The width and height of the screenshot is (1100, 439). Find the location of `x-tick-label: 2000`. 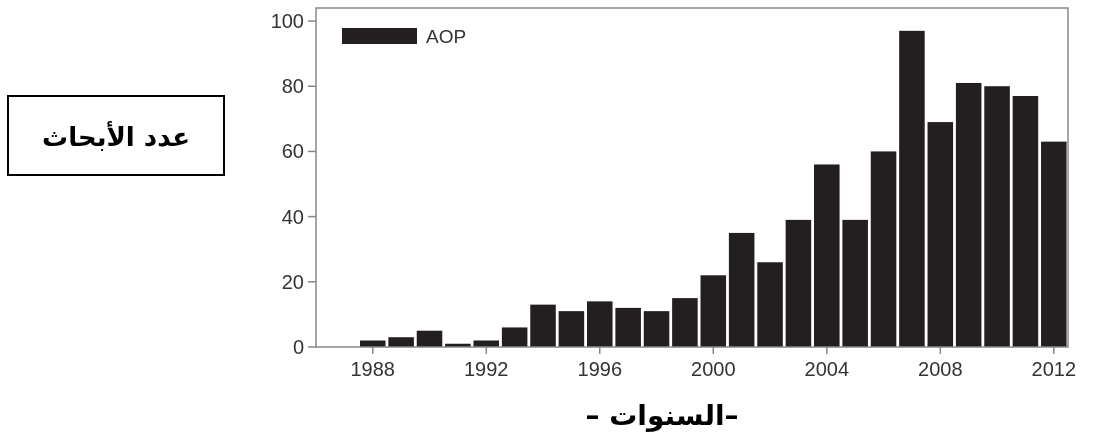

x-tick-label: 2000 is located at coordinates (713, 369).